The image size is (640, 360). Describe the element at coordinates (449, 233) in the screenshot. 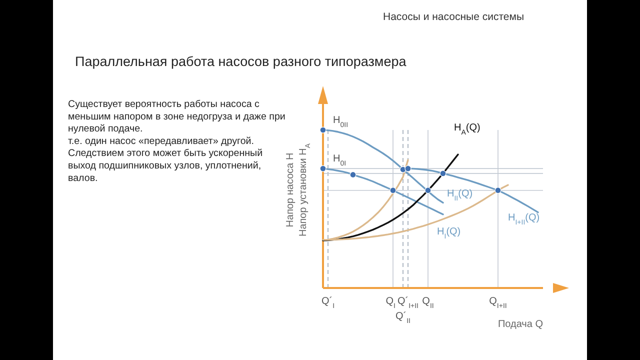

I see `series-label: H$_{I}$(Q)` at that location.